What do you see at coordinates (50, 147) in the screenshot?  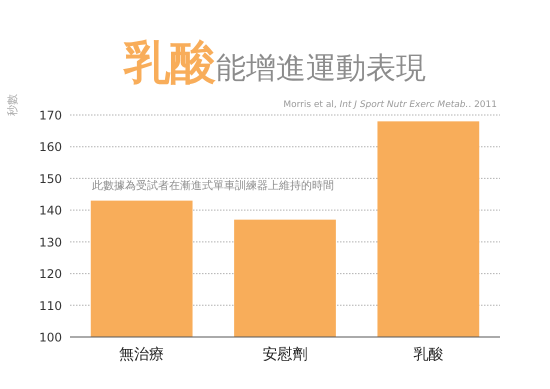 I see `y-tick-label: 160` at bounding box center [50, 147].